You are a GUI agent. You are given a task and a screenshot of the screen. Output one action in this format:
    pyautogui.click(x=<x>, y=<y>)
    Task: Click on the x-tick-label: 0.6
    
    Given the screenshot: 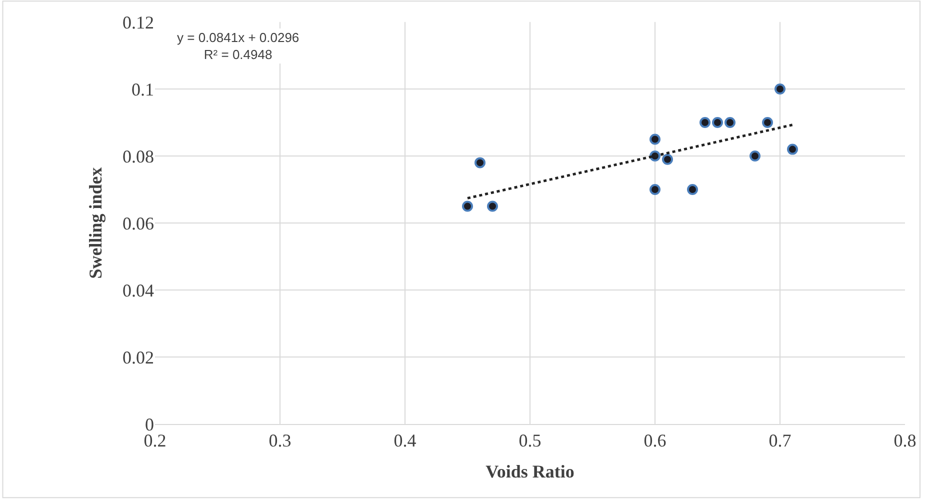 What is the action you would take?
    pyautogui.click(x=655, y=440)
    